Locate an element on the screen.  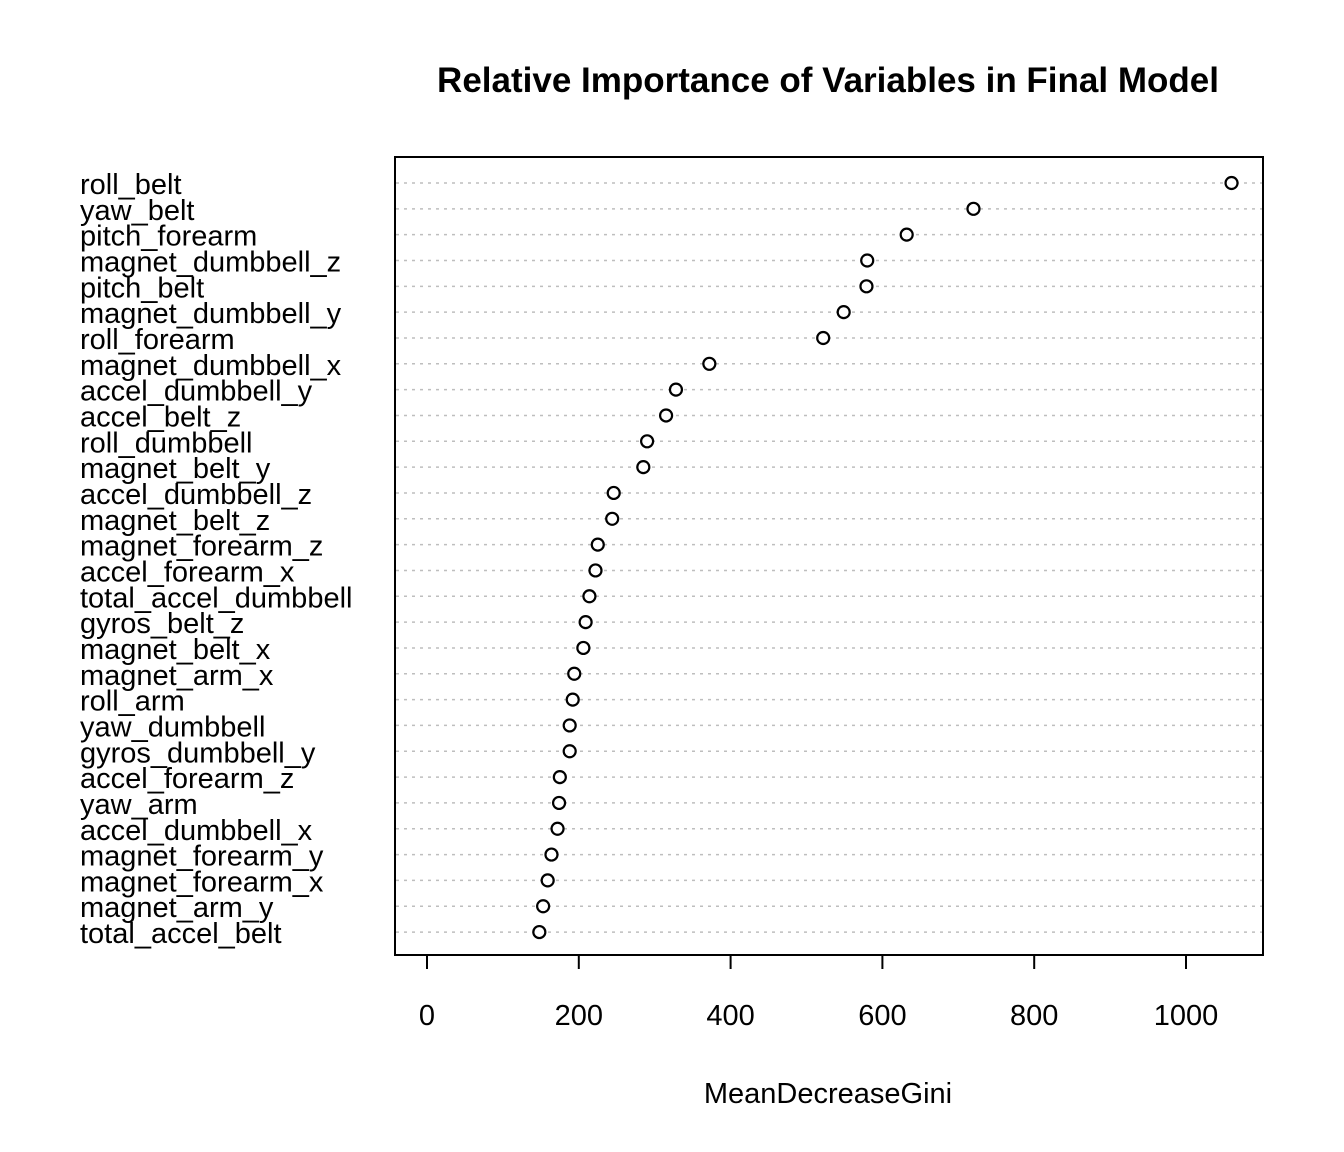
variable-label: accel_dumbbell_z is located at coordinates (196, 495).